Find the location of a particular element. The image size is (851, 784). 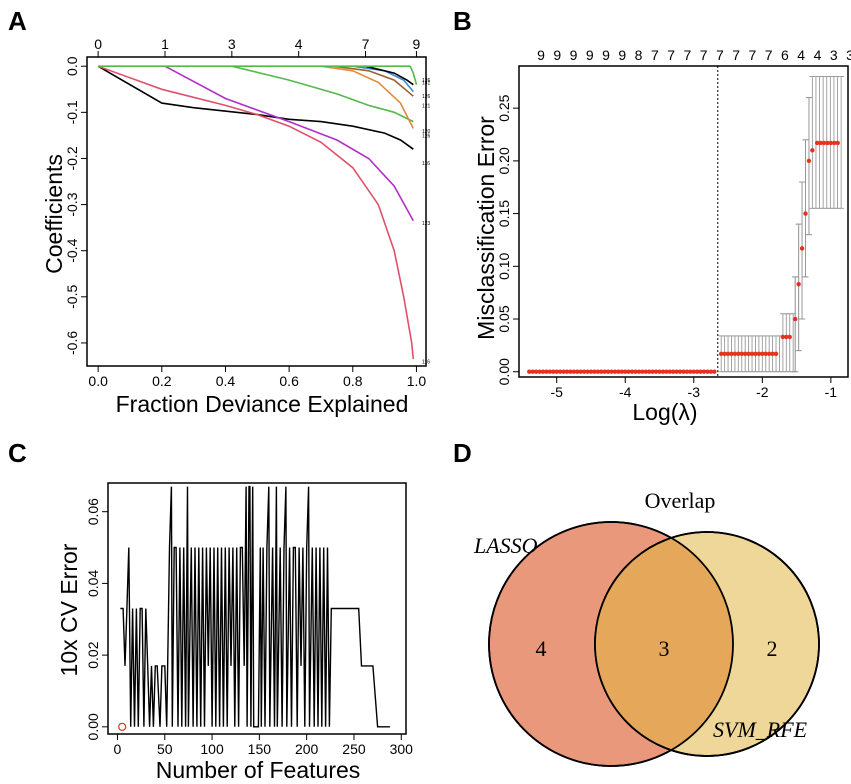

y-tick-label: 0.0 is located at coordinates (72, 66).